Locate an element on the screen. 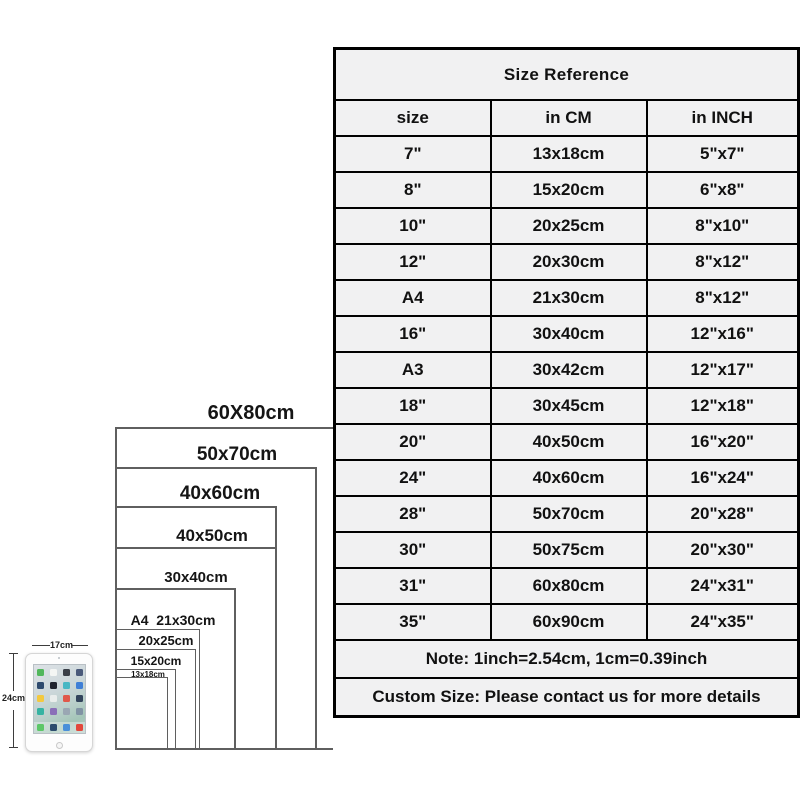 The height and width of the screenshot is (800, 800). height-measure-tick-bottom is located at coordinates (13, 747).